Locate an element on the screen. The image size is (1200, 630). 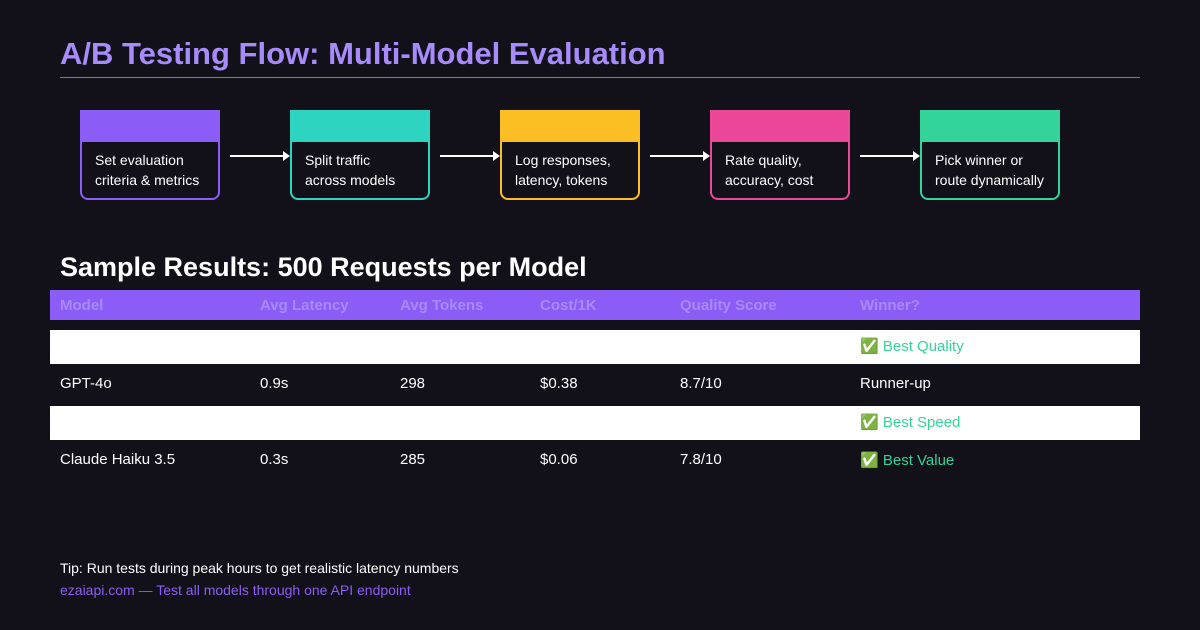
table-cell: GPT-4o is located at coordinates (86, 383).